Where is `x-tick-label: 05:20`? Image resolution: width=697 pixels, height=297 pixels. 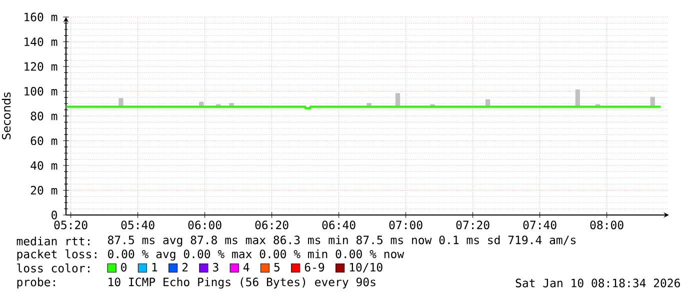 x-tick-label: 05:20 is located at coordinates (71, 225).